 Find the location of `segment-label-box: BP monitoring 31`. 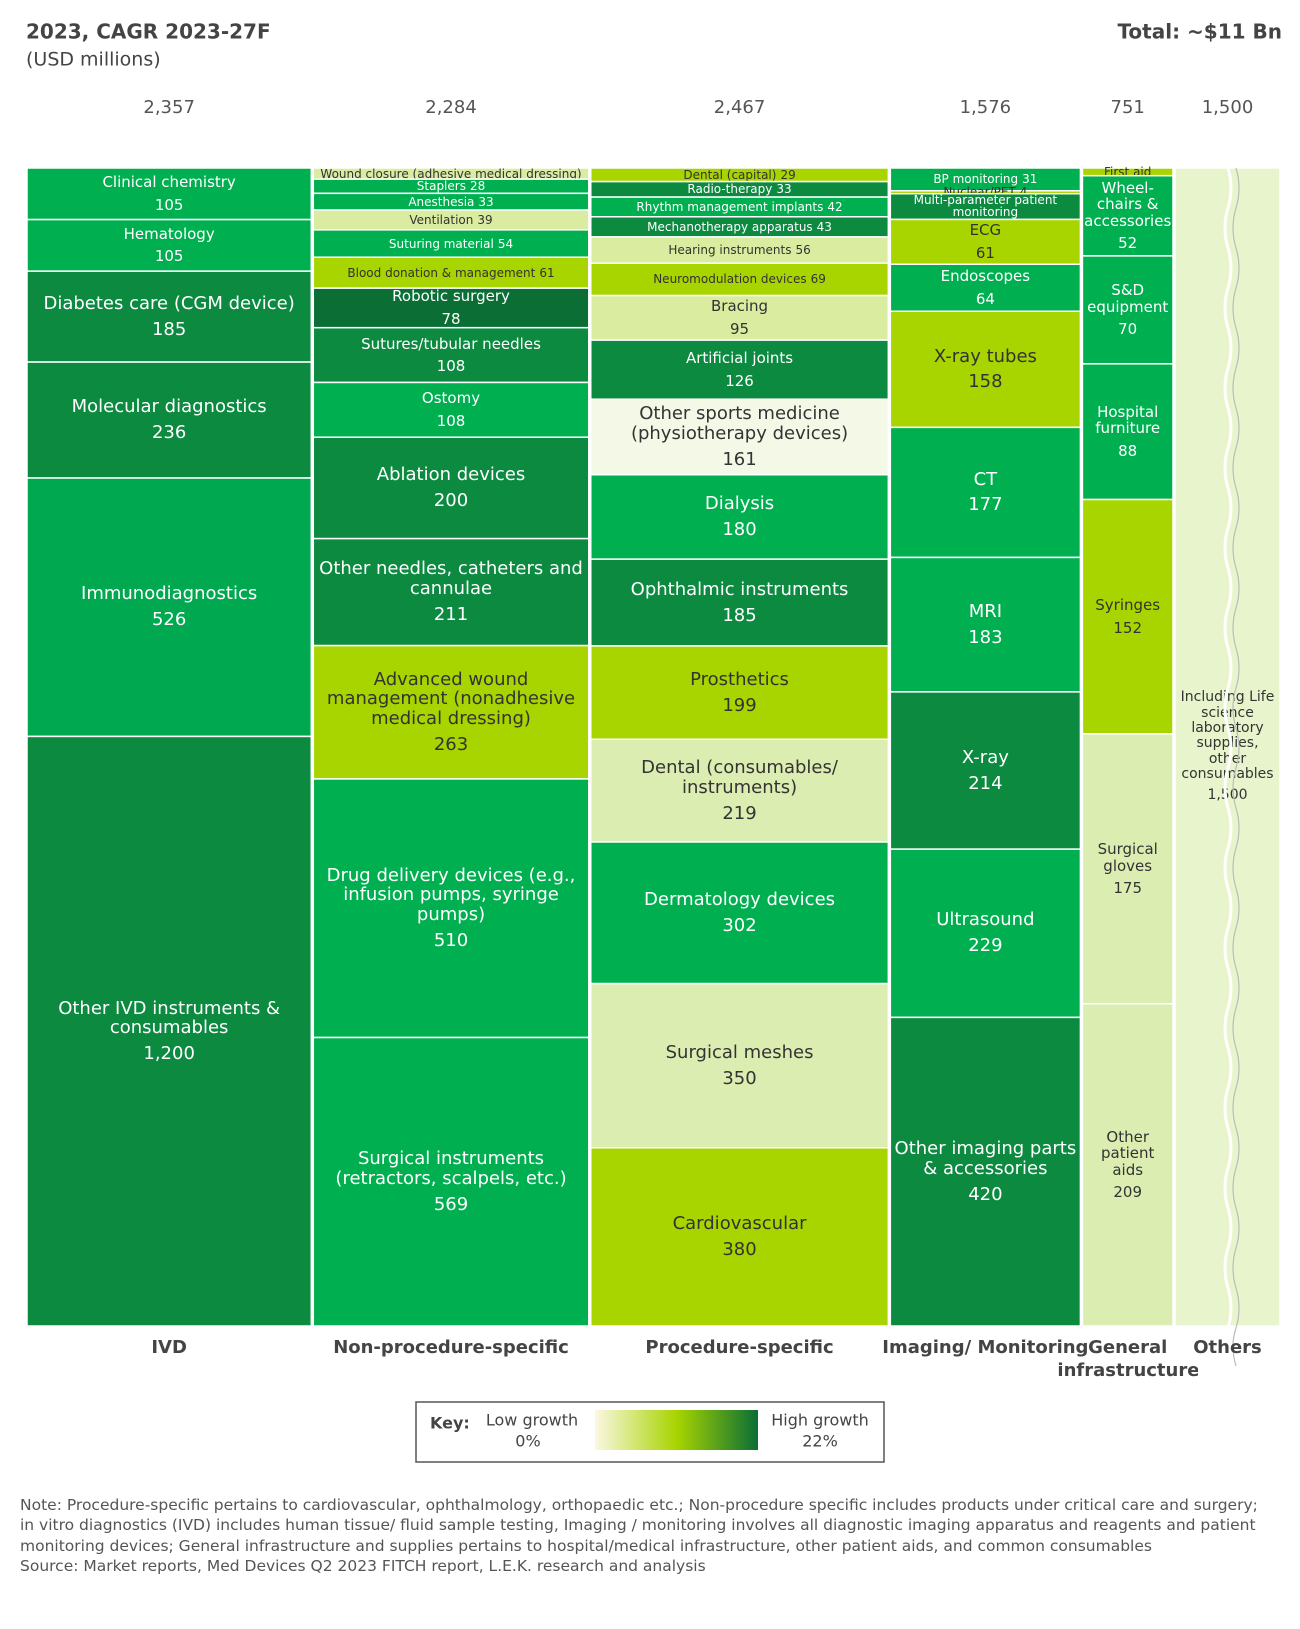

segment-label-box: BP monitoring 31 is located at coordinates (985, 179).